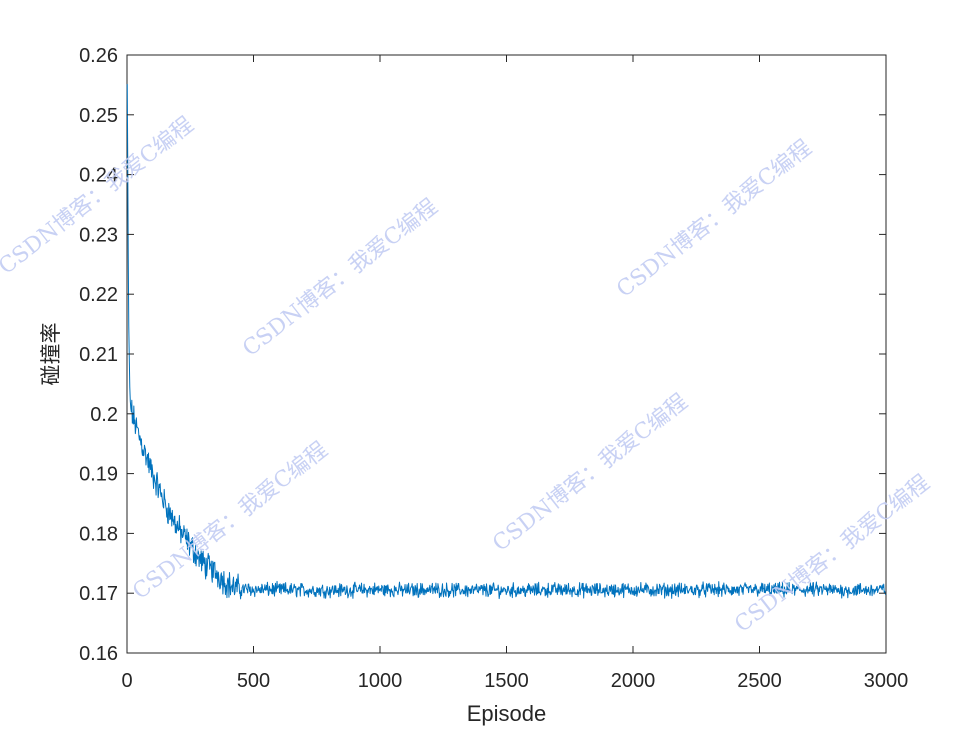 The image size is (980, 735). Describe the element at coordinates (380, 681) in the screenshot. I see `x-tick-label: 1000` at that location.